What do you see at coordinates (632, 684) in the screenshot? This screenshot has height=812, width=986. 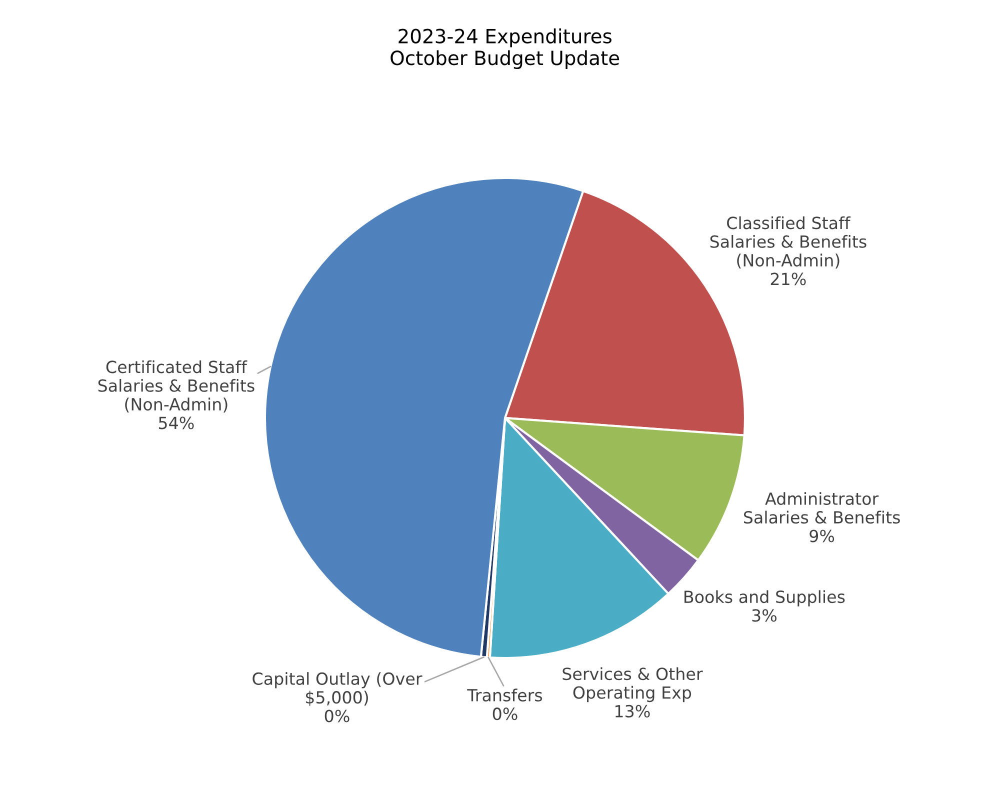 I see `slice-label: Services & Other Operating Exp` at bounding box center [632, 684].